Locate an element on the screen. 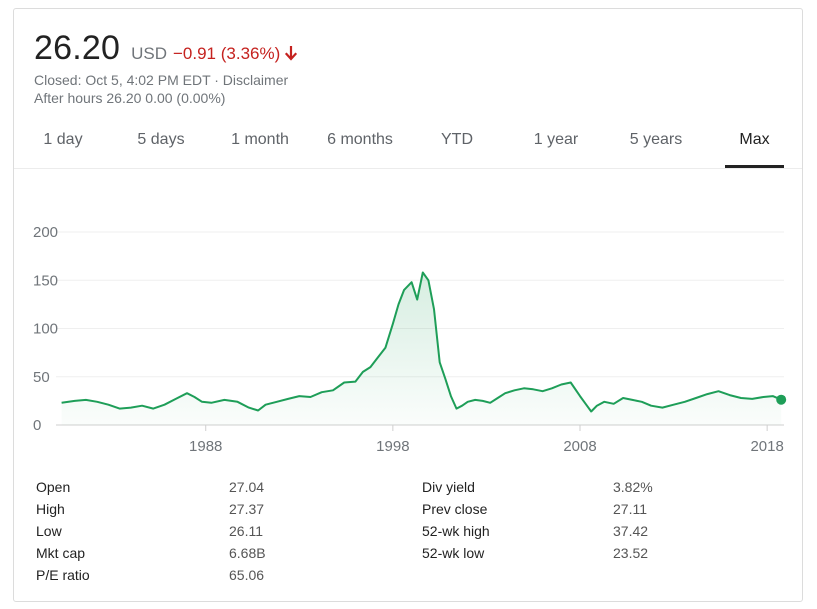  tab-5-years: 5 years is located at coordinates (656, 139).